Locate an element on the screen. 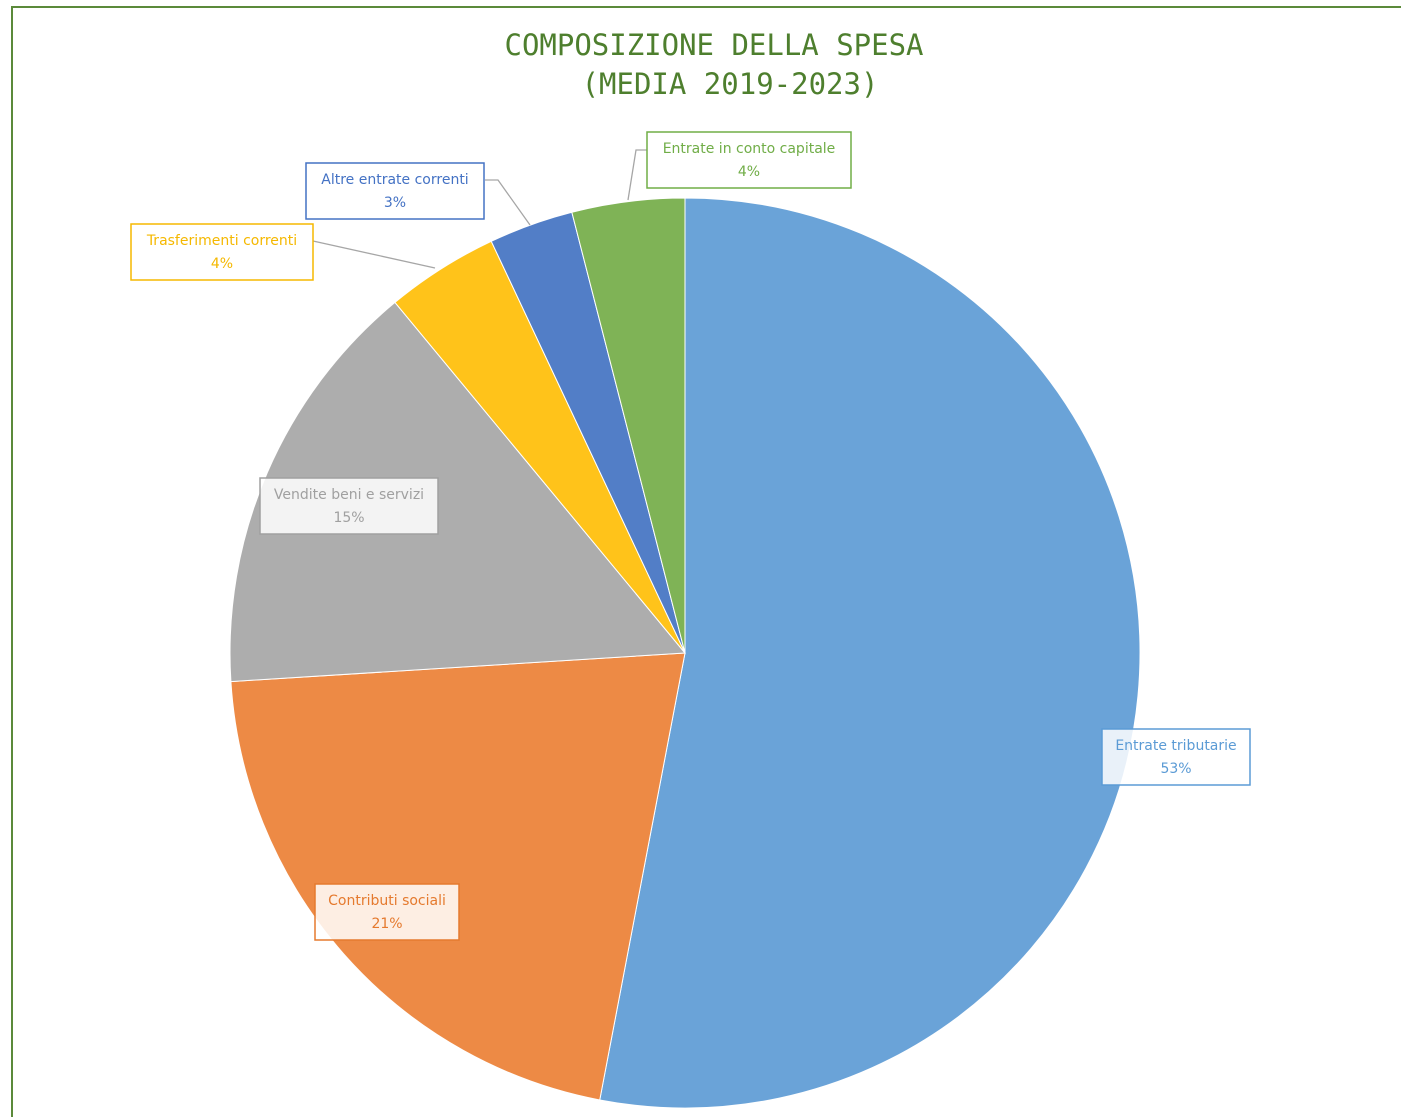 This screenshot has height=1117, width=1401. category-label: Entrate tributarie is located at coordinates (1175, 746).